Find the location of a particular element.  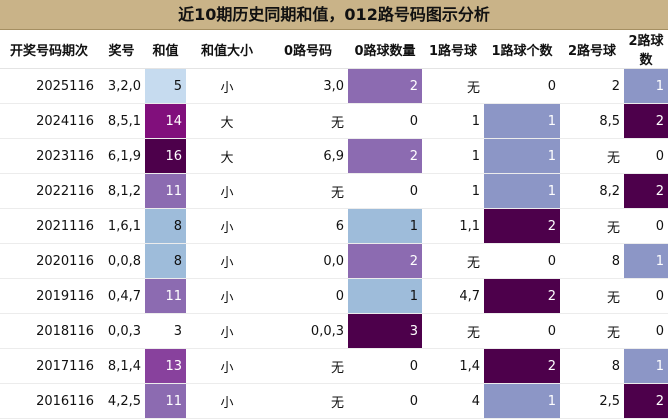

route1-numbers-cell: 4,7 is located at coordinates (453, 296).